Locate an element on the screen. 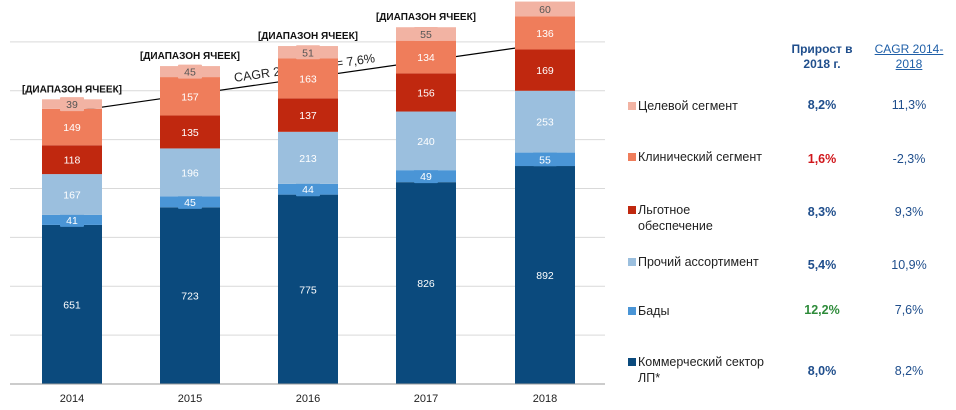  header-cagr-2014-2018: CAGR 2014-2018 is located at coordinates (909, 56).